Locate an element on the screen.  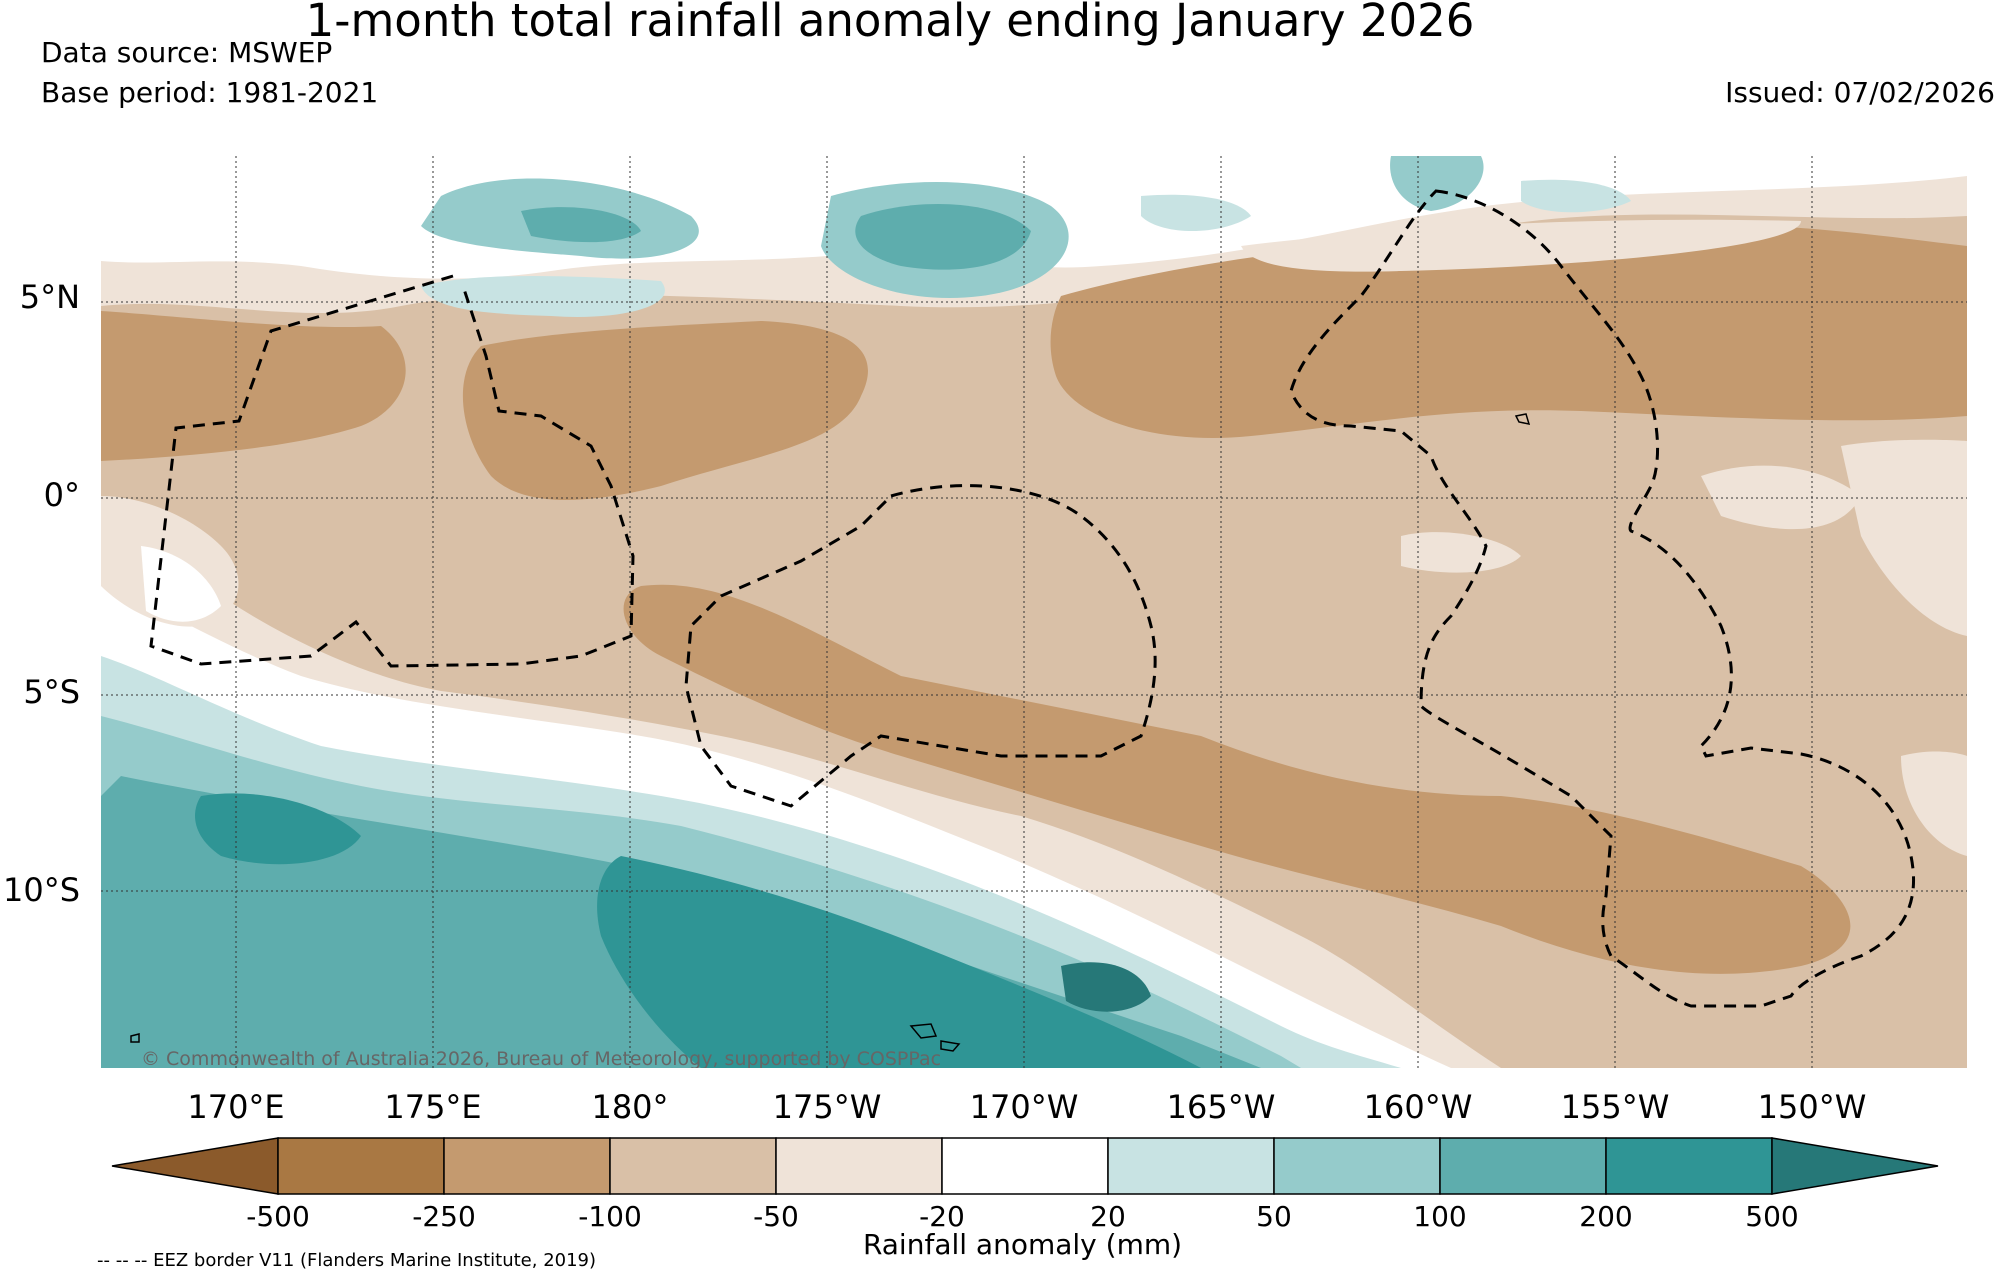
eez-kiribati-phoenix is located at coordinates (920, 646).